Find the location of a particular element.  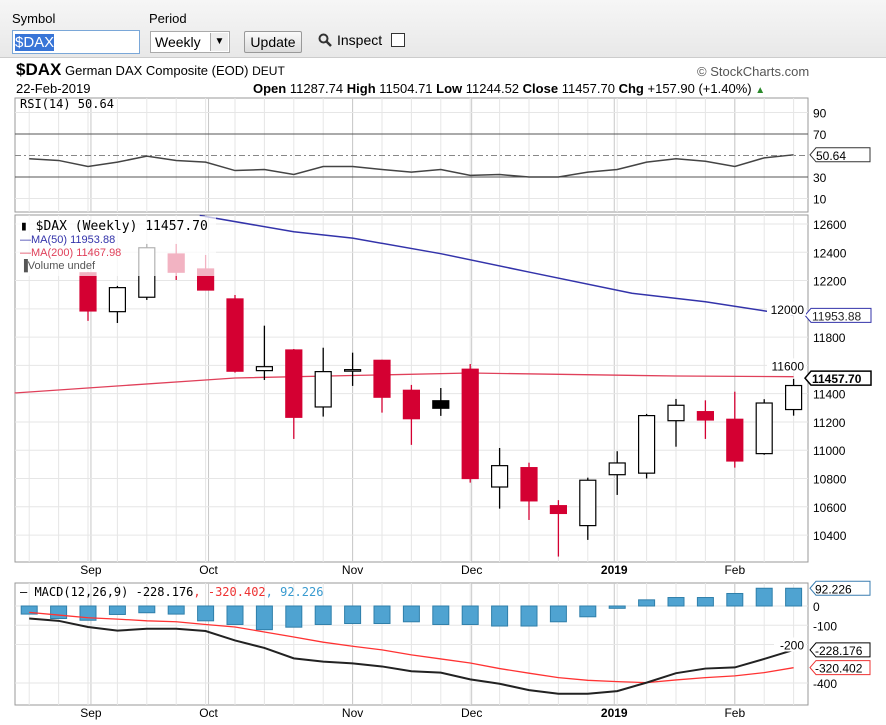

stockcharts-credit: © StockCharts.com is located at coordinates (753, 71).